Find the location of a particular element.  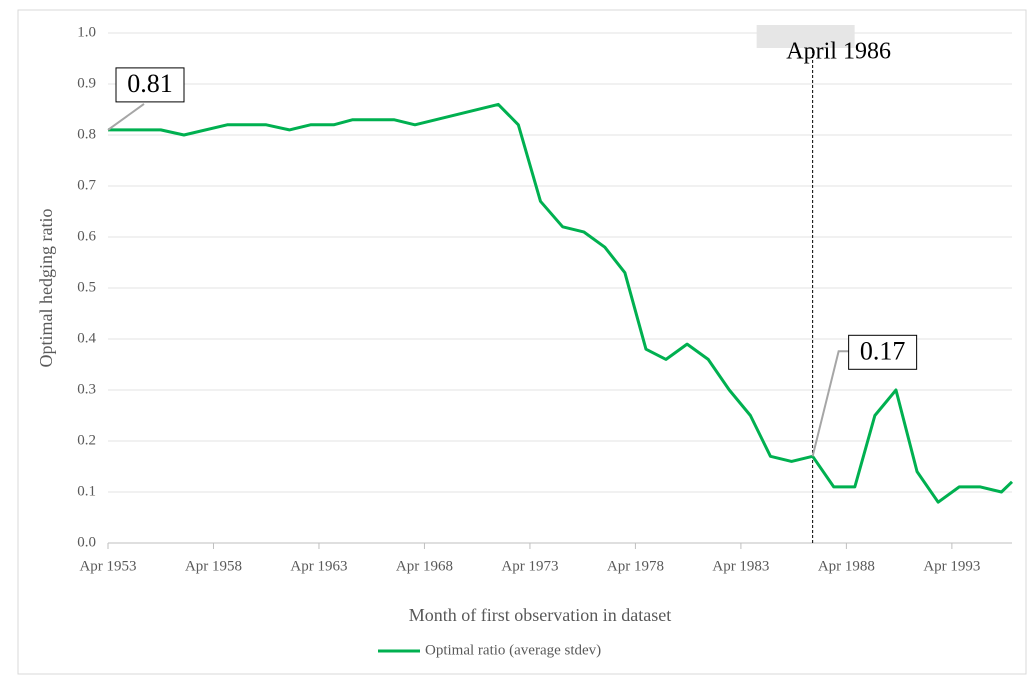

y-tick-label: 0.3 is located at coordinates (86, 389).